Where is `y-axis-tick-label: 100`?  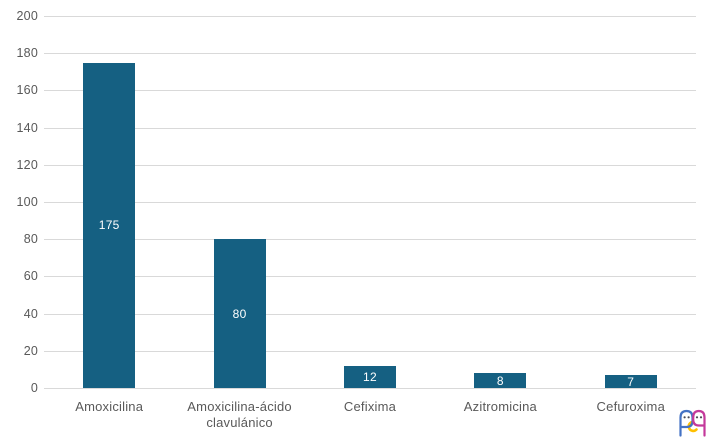
y-axis-tick-label: 100 is located at coordinates (27, 202).